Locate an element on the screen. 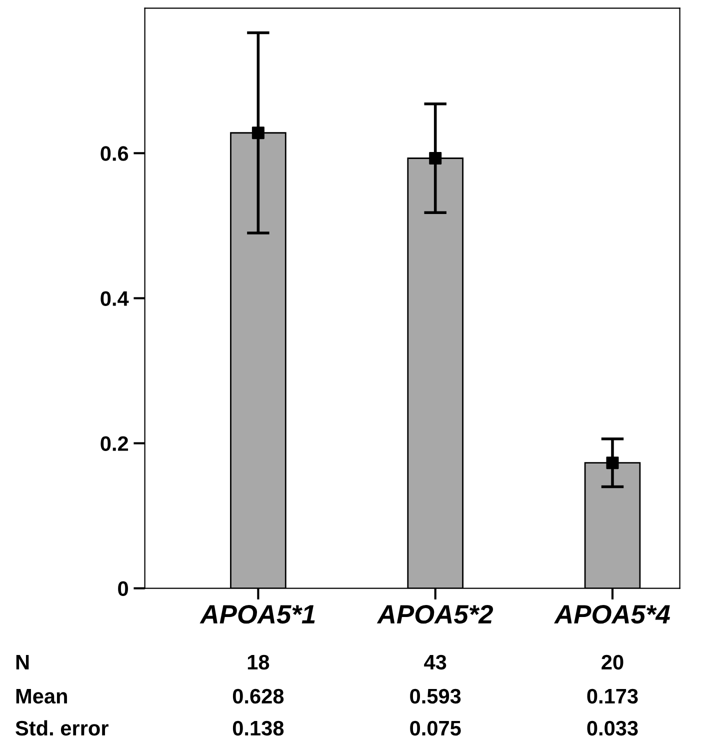 Image resolution: width=703 pixels, height=740 pixels. text: 0.033 is located at coordinates (612, 728).